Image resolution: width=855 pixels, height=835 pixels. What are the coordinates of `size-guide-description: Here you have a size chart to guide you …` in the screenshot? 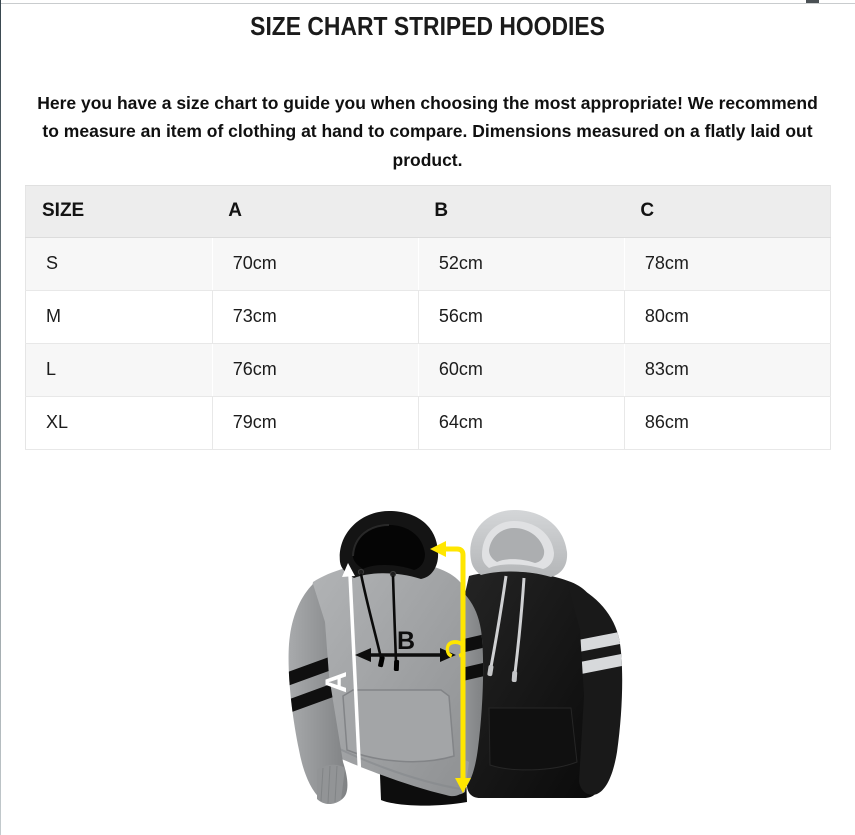 It's located at (427, 131).